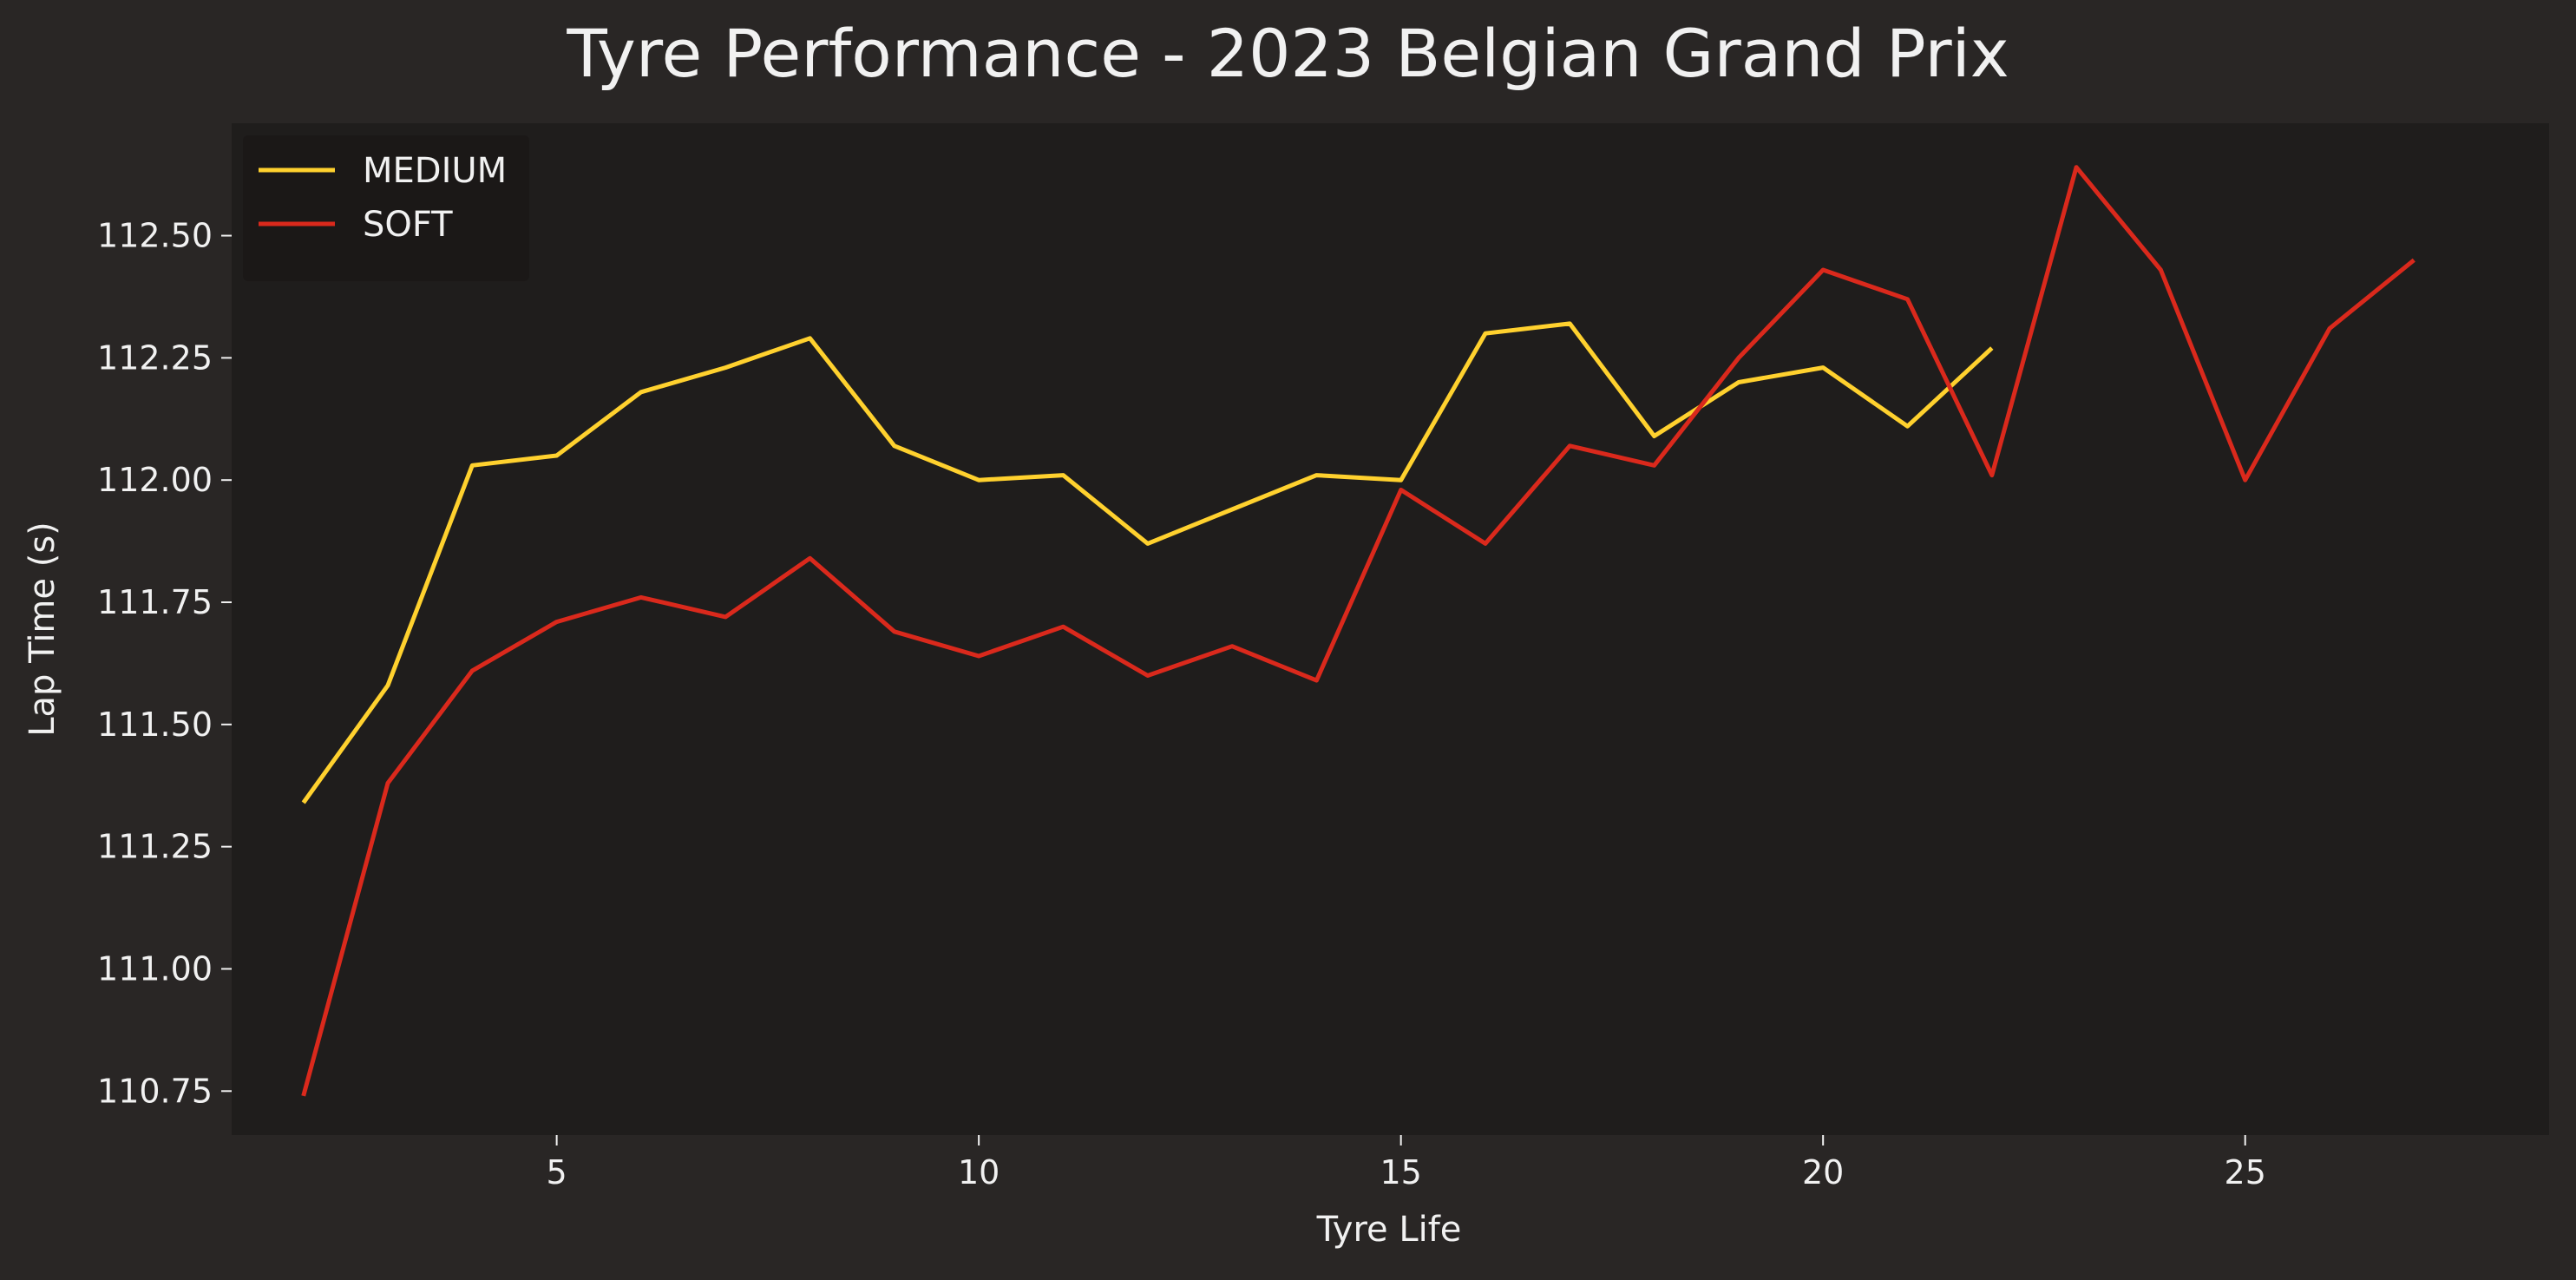 The height and width of the screenshot is (1280, 2576). I want to click on y-tick-label: 111.75, so click(155, 602).